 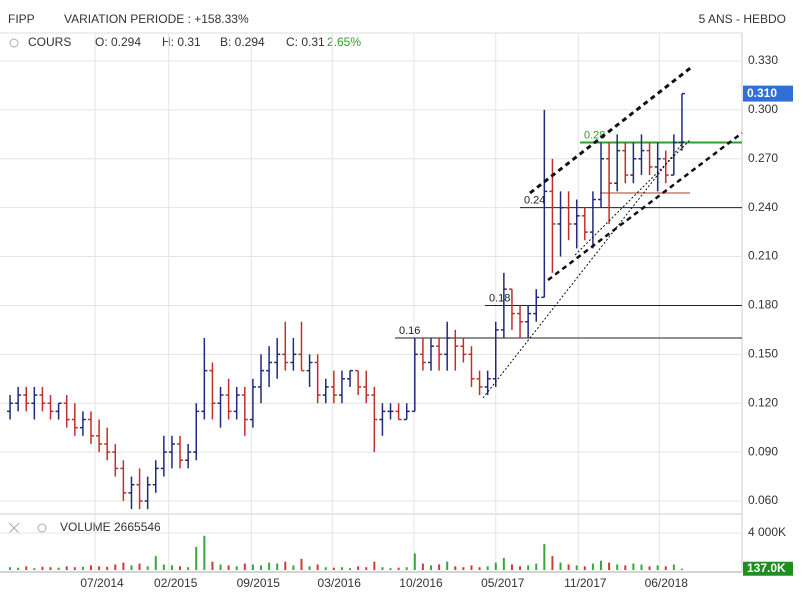 What do you see at coordinates (340, 583) in the screenshot?
I see `x-tick-label: 03/2016` at bounding box center [340, 583].